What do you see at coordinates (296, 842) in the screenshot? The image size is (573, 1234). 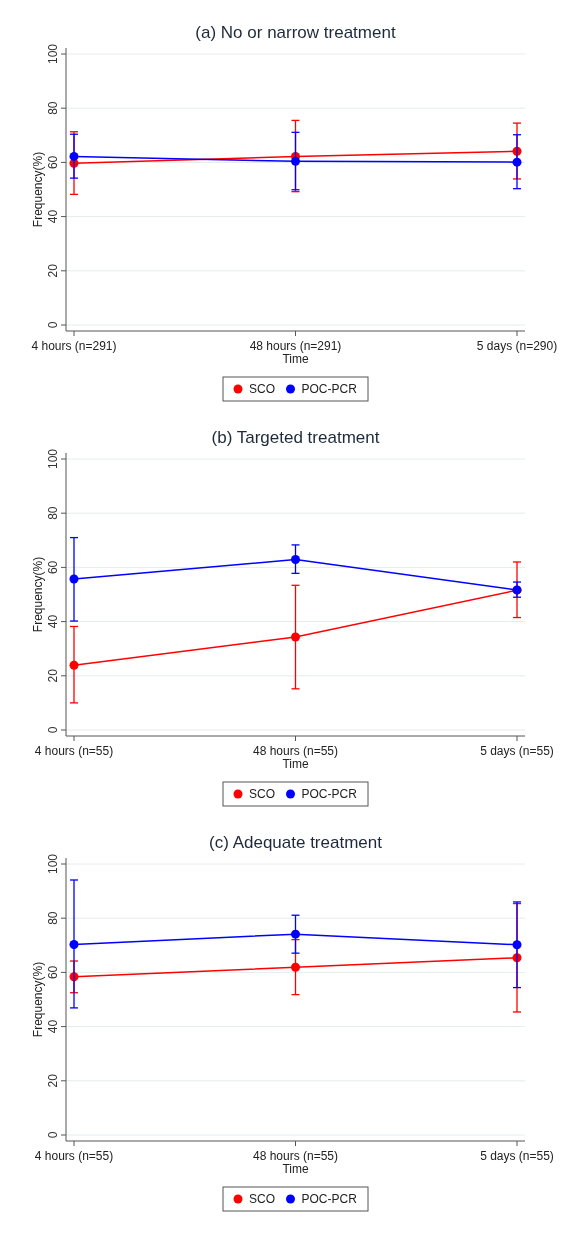 I see `chart-title: (c) Adequate treatment` at bounding box center [296, 842].